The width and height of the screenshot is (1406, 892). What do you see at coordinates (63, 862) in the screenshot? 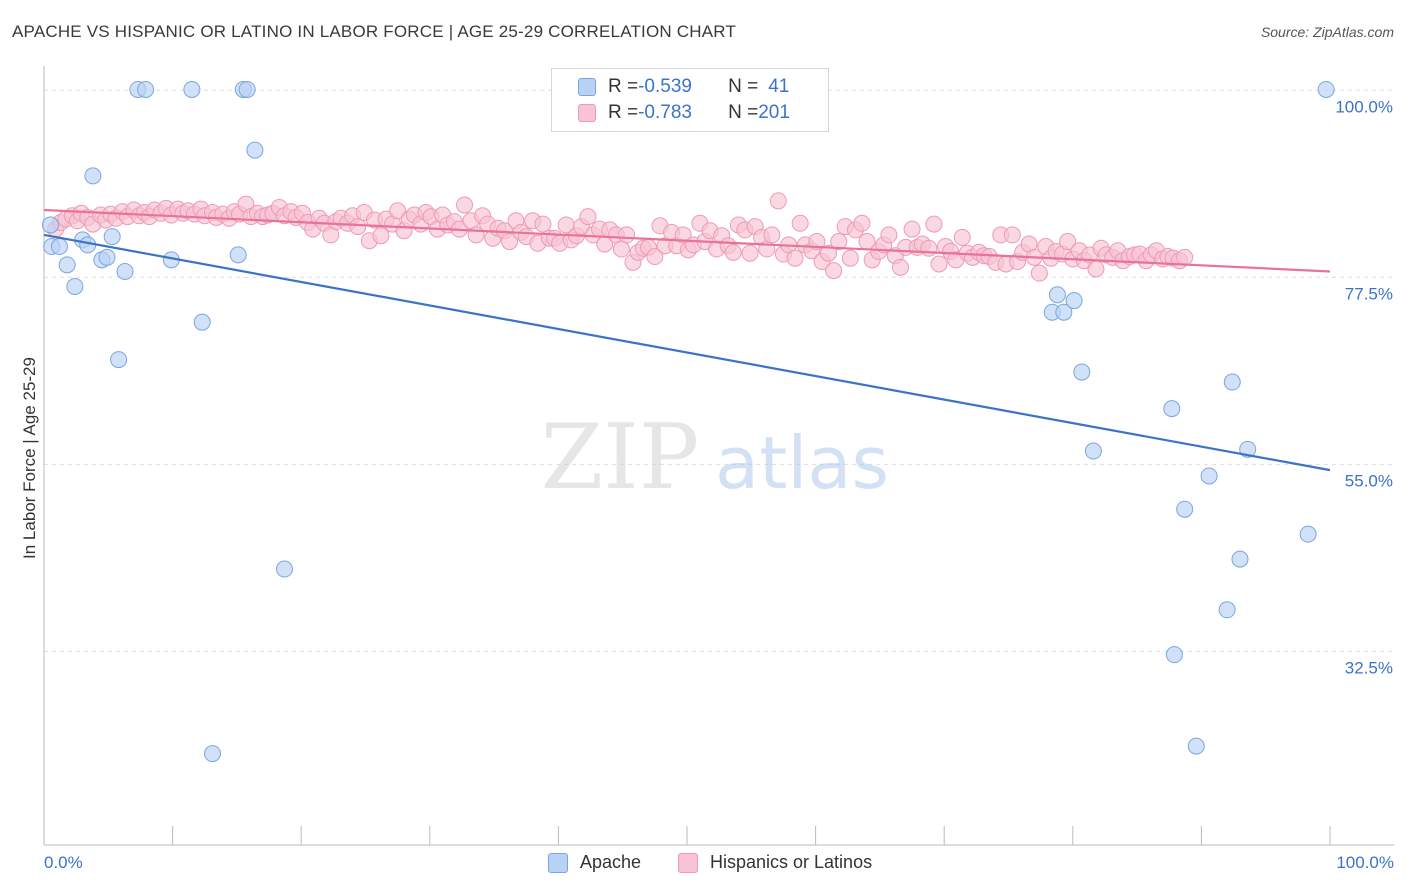
I see `x-tick-label-min: 0.0%` at bounding box center [63, 862].